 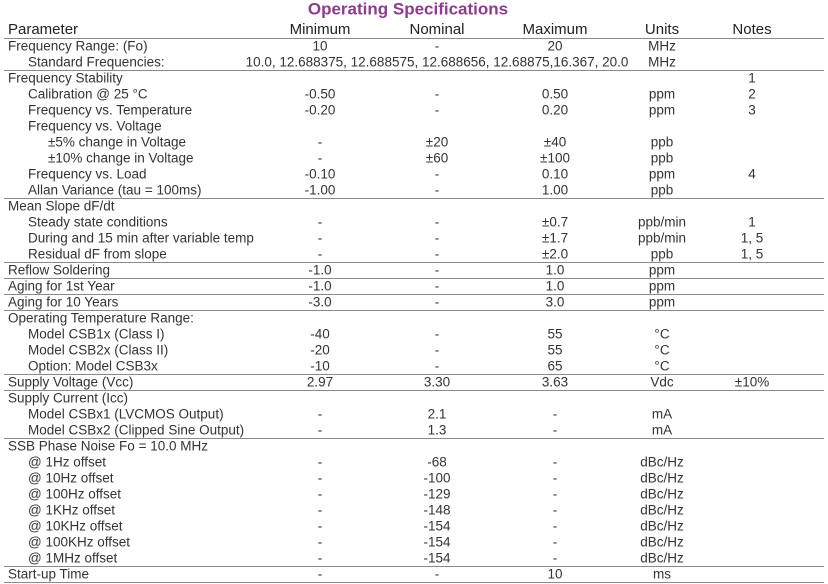 I want to click on value-cell: 1.00, so click(x=555, y=190).